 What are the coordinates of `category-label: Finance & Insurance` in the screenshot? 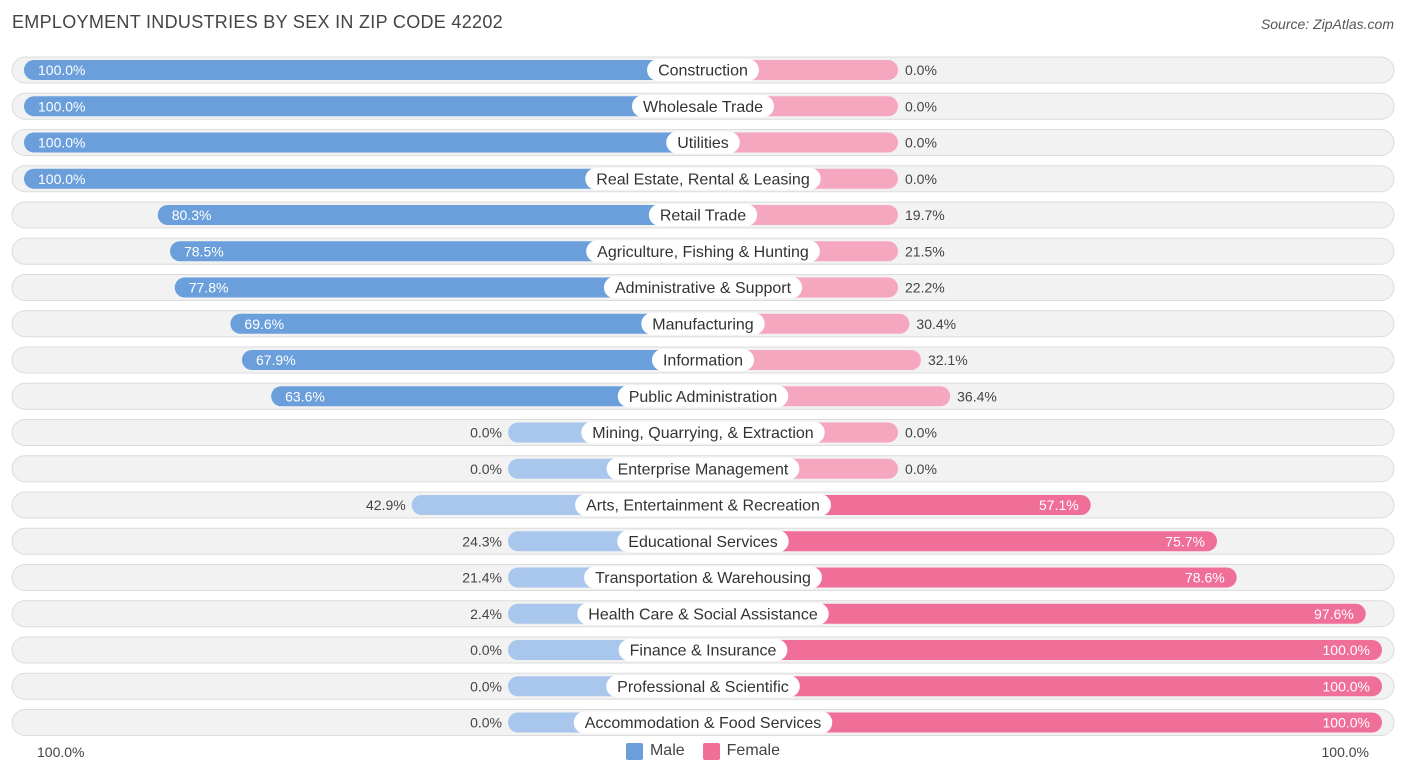 It's located at (703, 651).